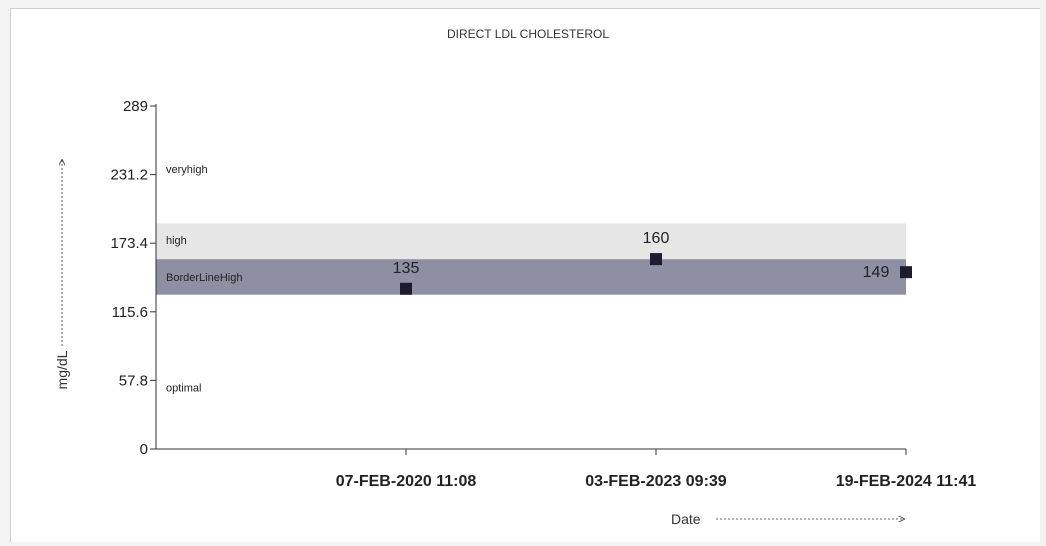 This screenshot has width=1046, height=546. What do you see at coordinates (406, 481) in the screenshot?
I see `x-tick-label: 07-FEB-2020 11:08` at bounding box center [406, 481].